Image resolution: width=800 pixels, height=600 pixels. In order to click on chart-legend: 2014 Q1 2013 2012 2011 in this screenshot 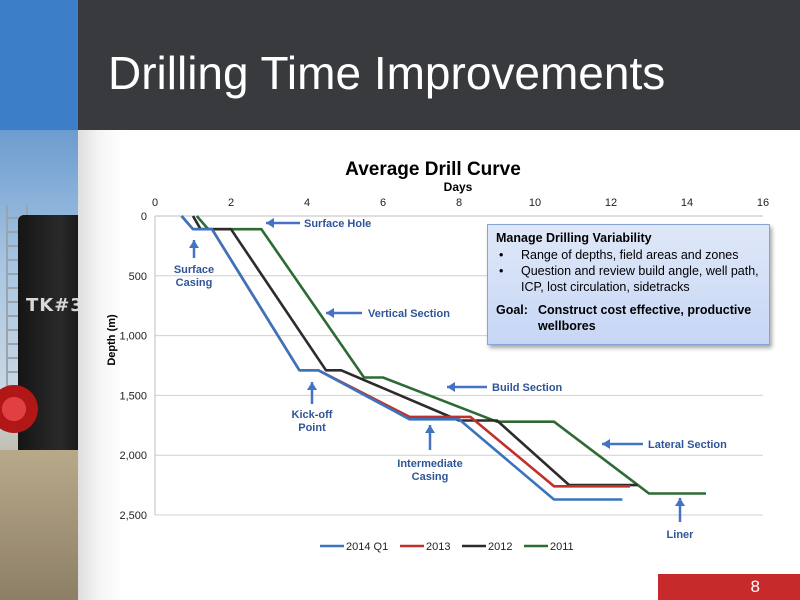, I will do `click(447, 547)`.